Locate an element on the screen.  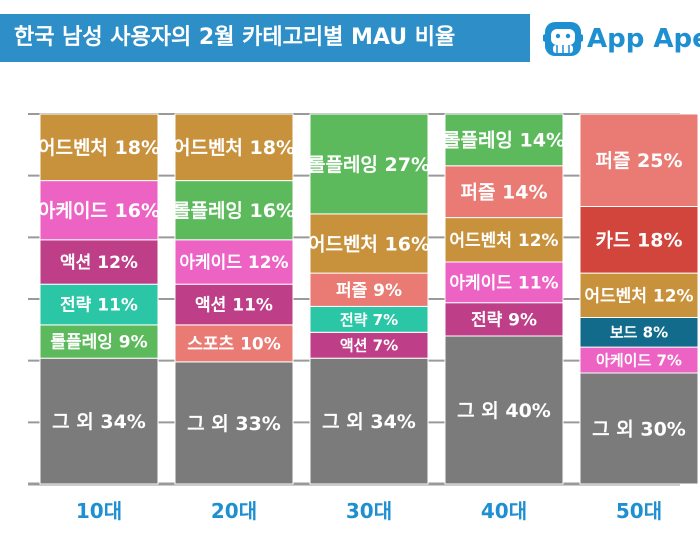
data-label: 액션 12% is located at coordinates (99, 263).